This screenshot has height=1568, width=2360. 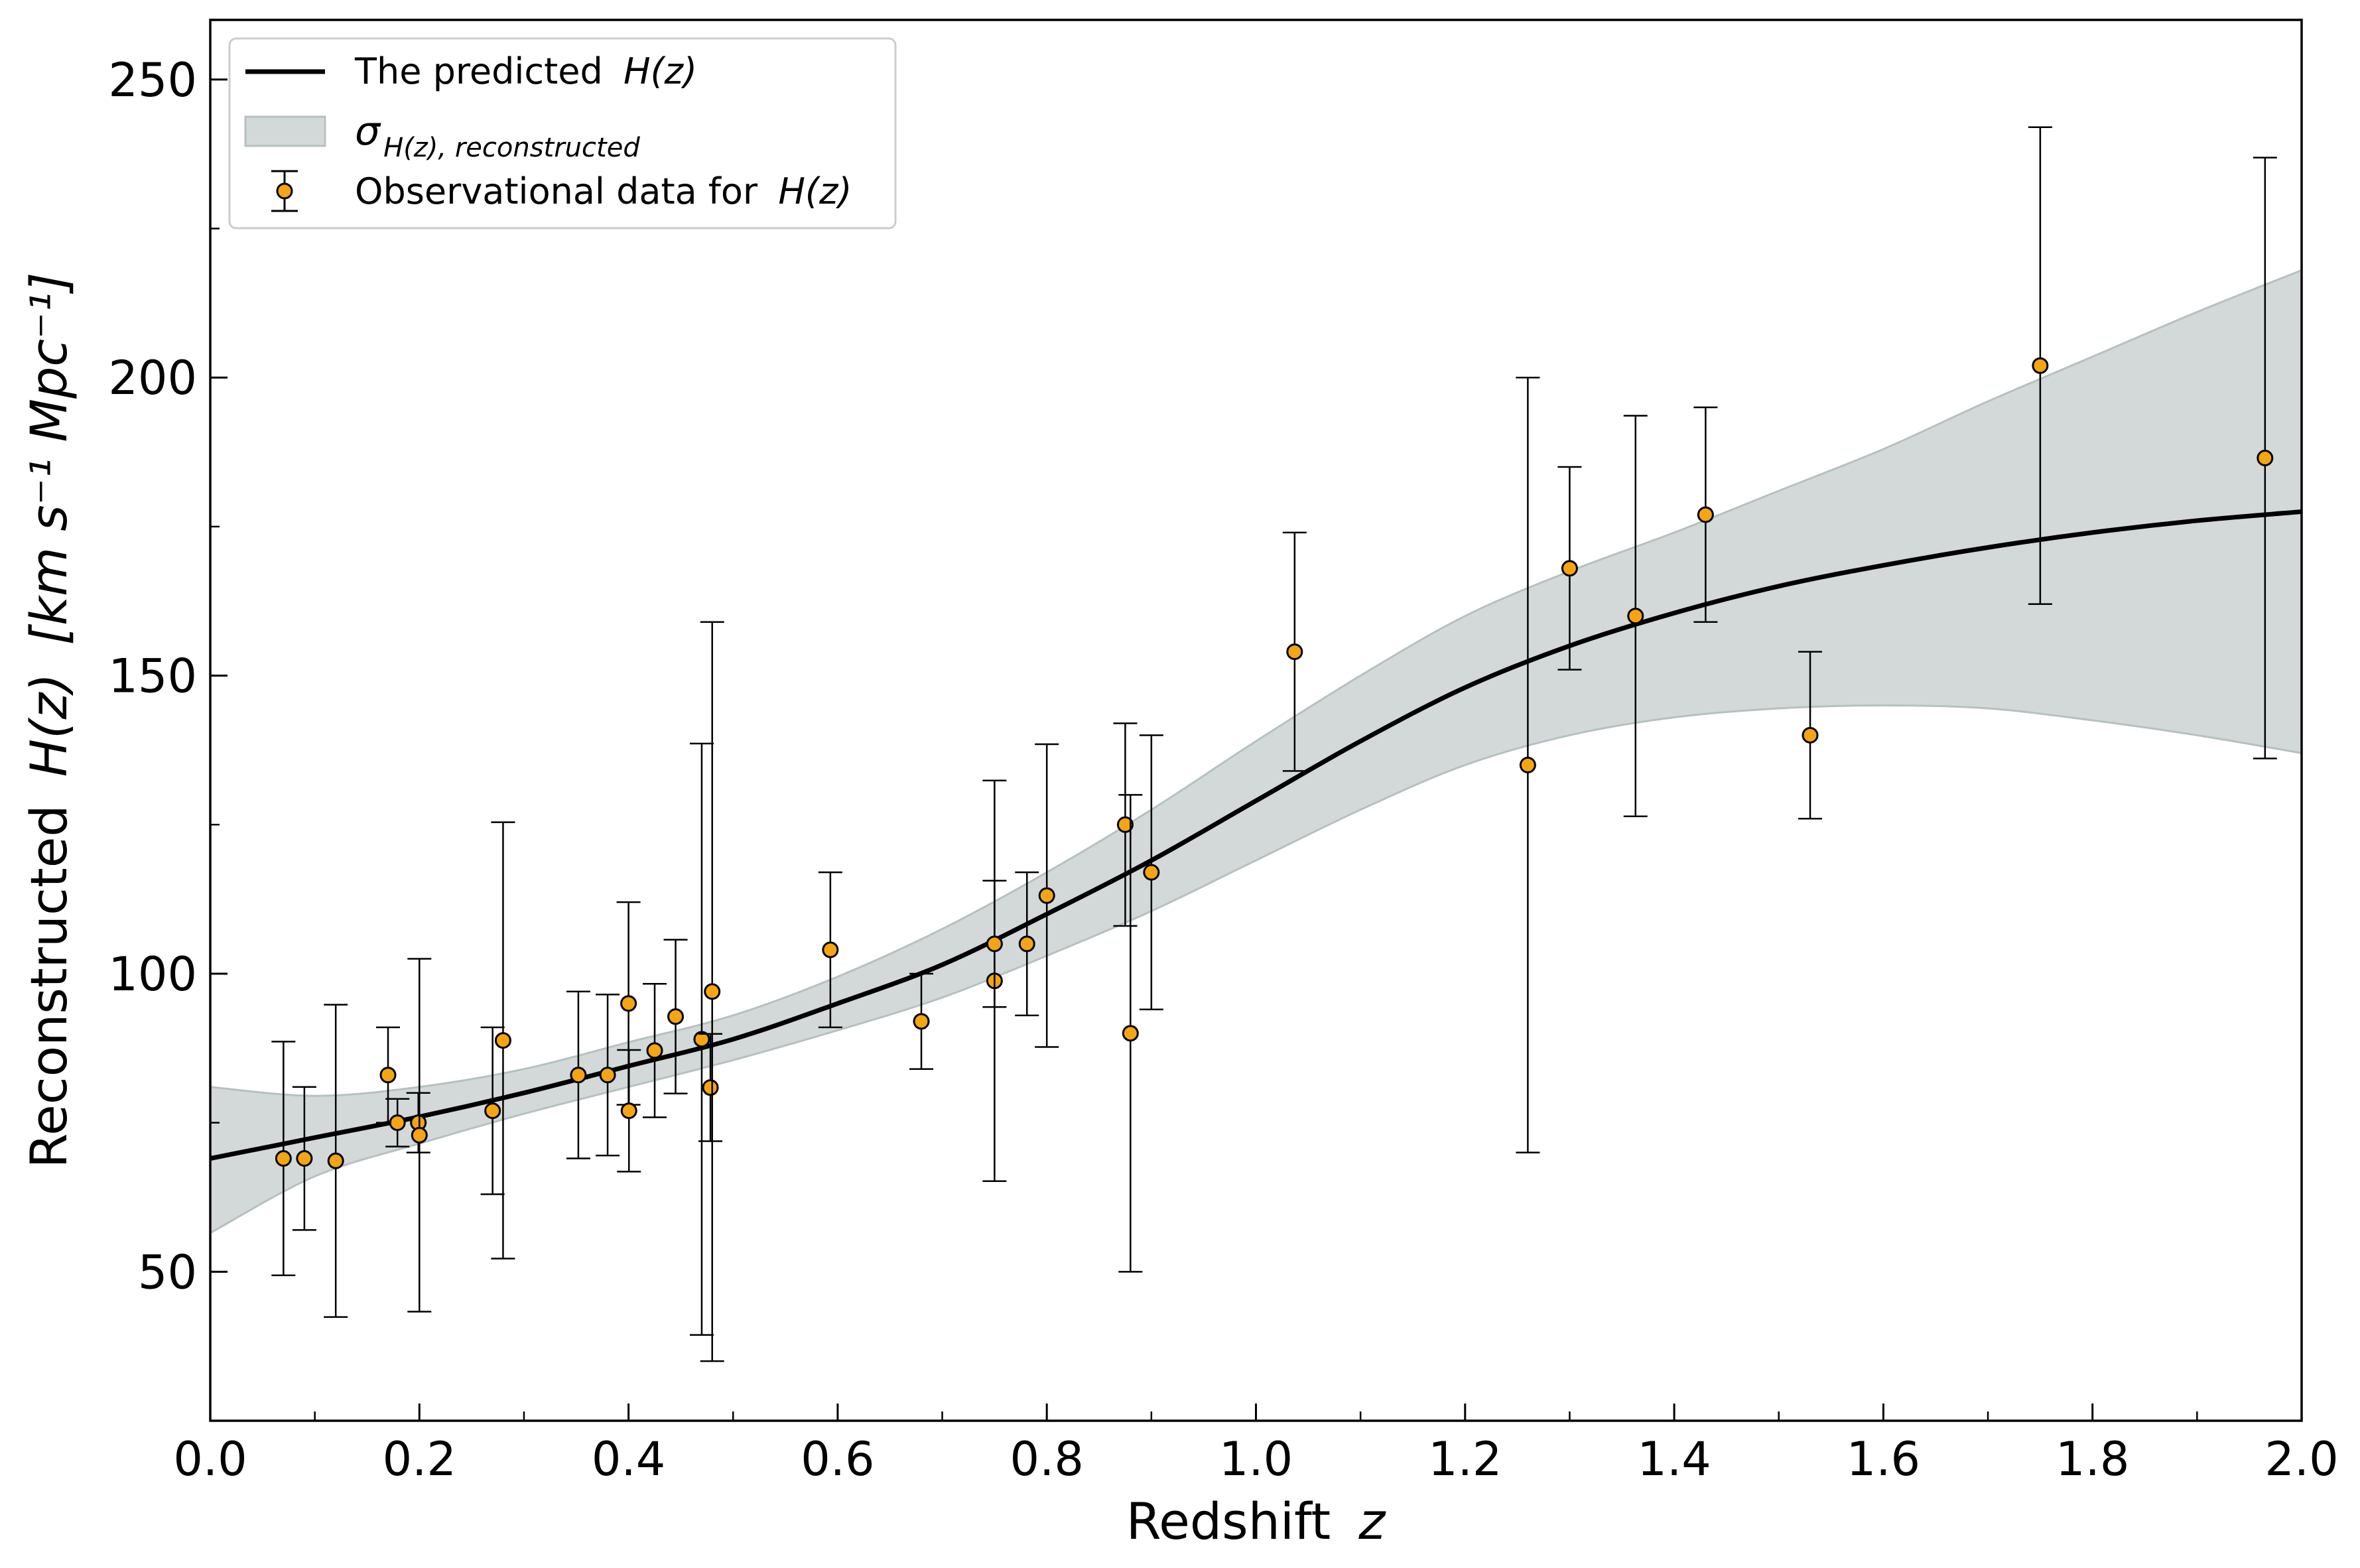 I want to click on legend-obs-symbol: H(z), so click(x=815, y=191).